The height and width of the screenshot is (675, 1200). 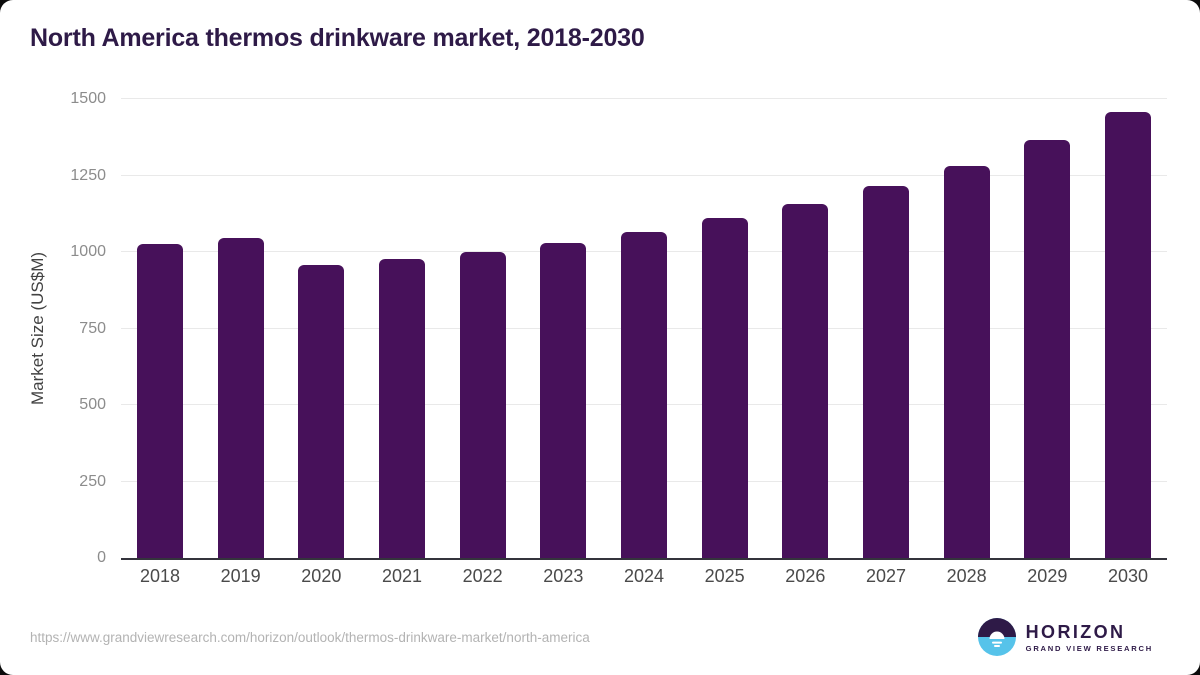 What do you see at coordinates (92, 328) in the screenshot?
I see `y-tick-label-750: 750` at bounding box center [92, 328].